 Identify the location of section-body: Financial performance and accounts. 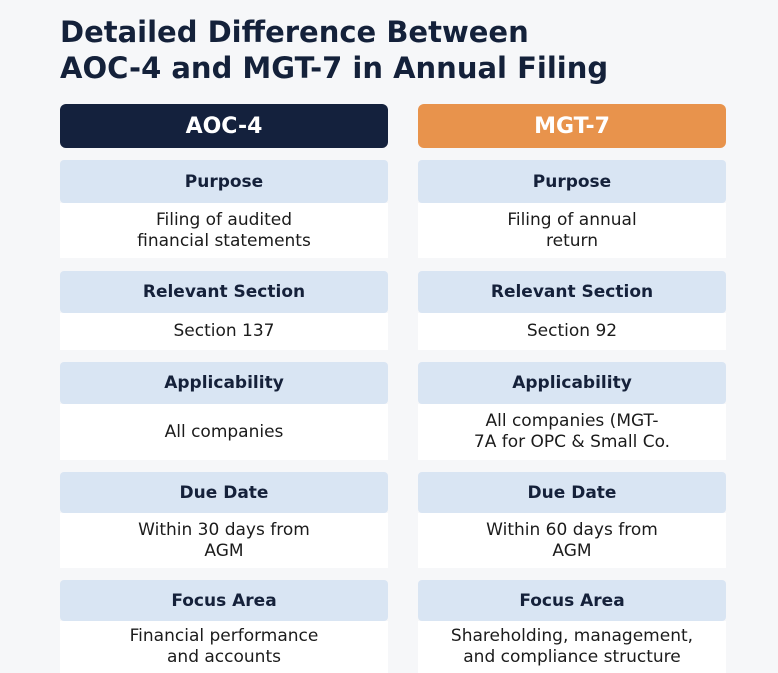
(224, 647).